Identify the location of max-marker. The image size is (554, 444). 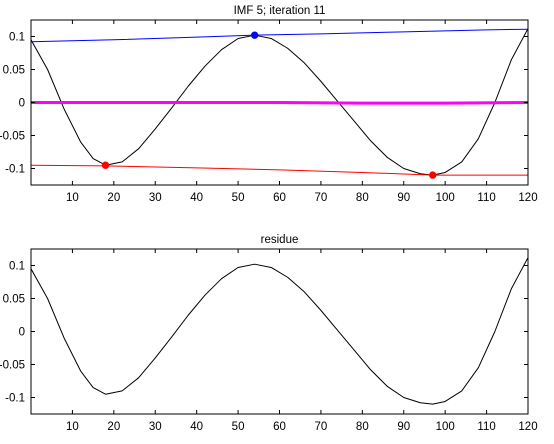
(254, 35).